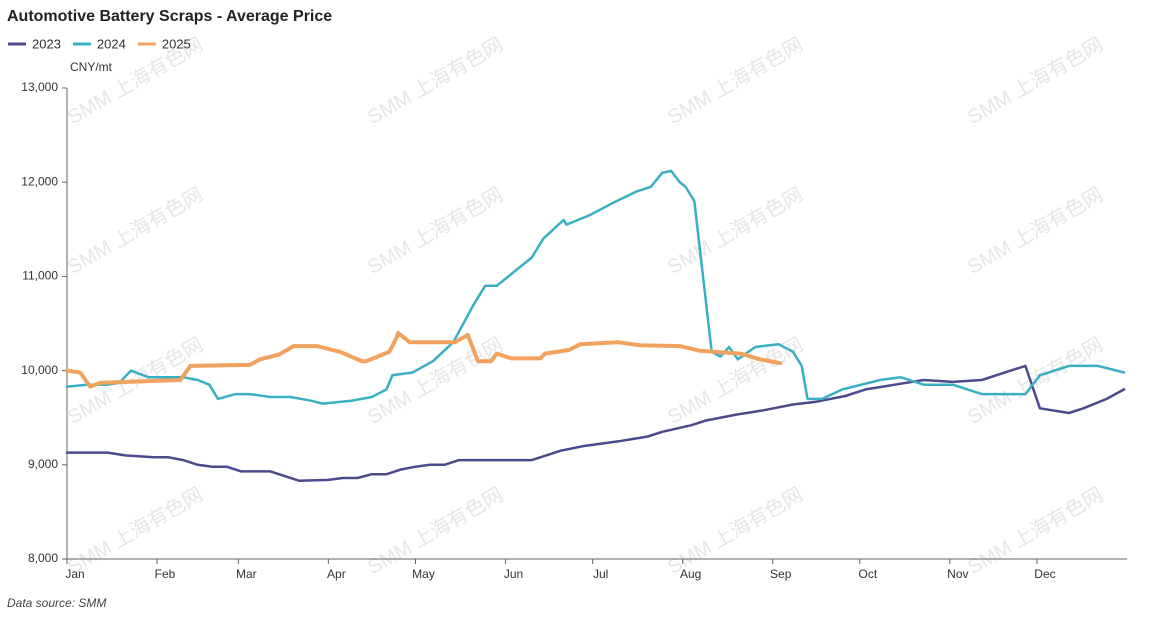 This screenshot has height=619, width=1174. Describe the element at coordinates (513, 574) in the screenshot. I see `x-tick-label: Jun` at that location.